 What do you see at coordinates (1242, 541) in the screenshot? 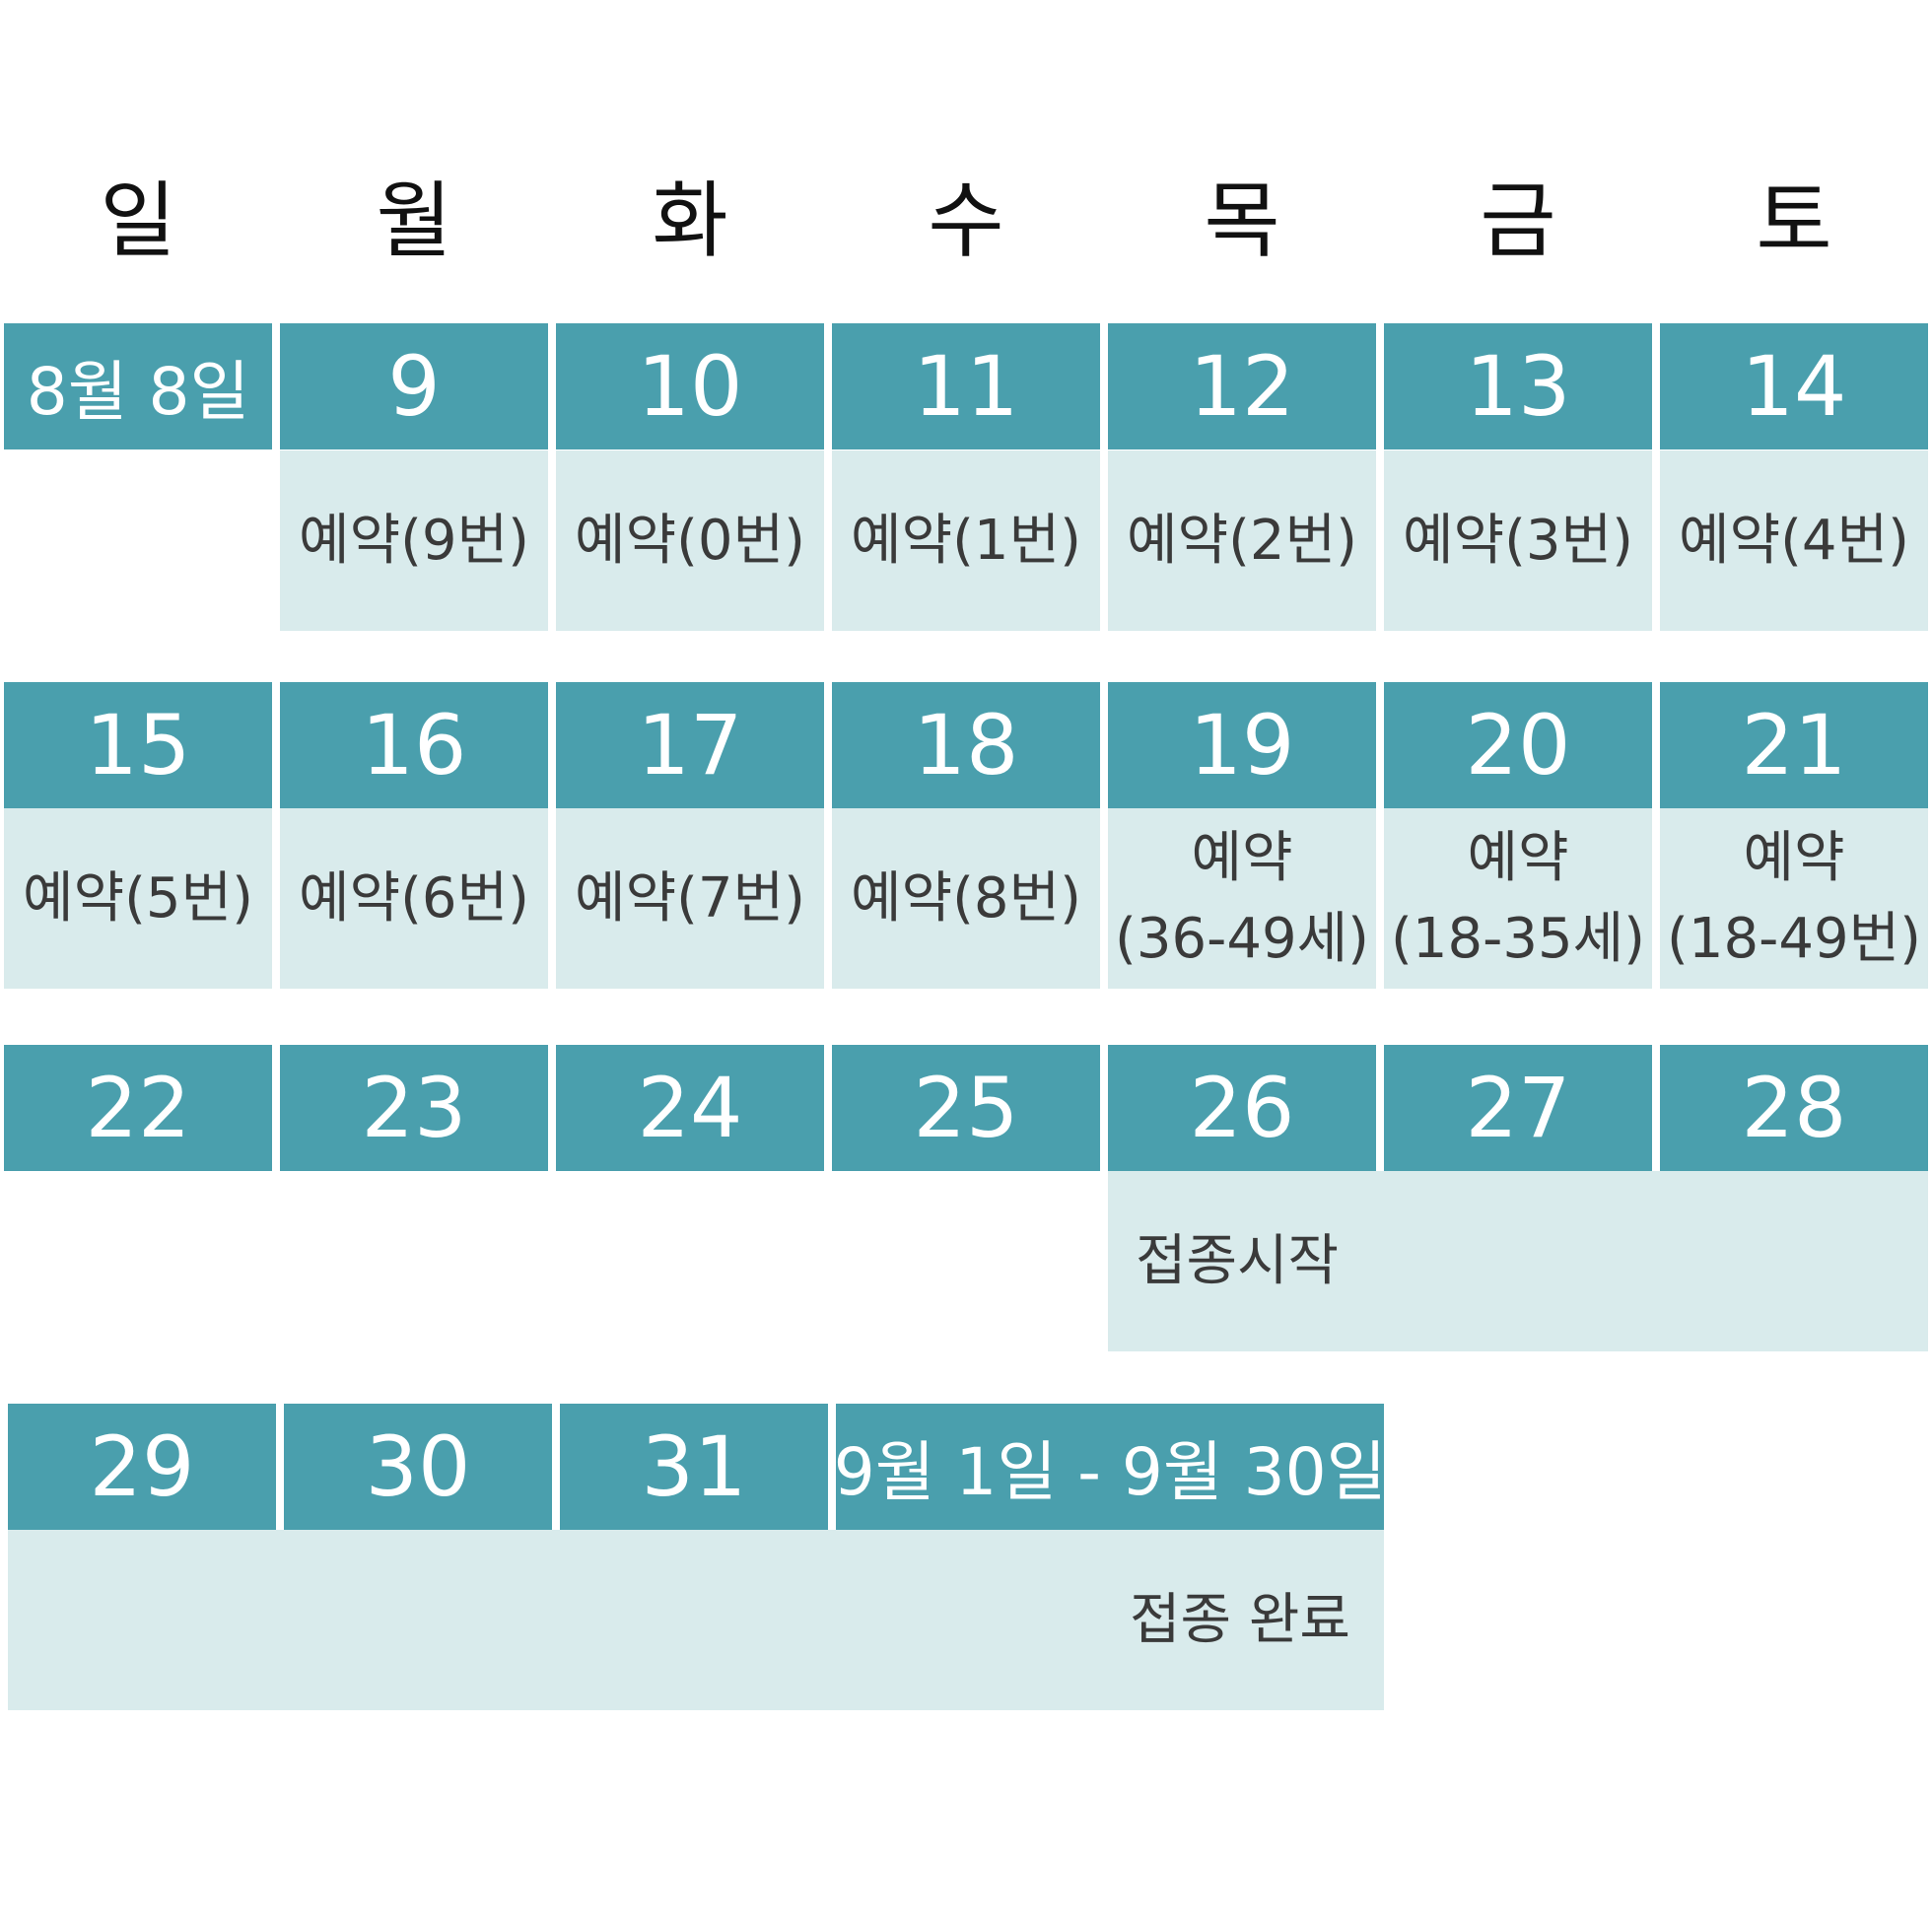
I see `event-cell: 예약(2번)` at bounding box center [1242, 541].